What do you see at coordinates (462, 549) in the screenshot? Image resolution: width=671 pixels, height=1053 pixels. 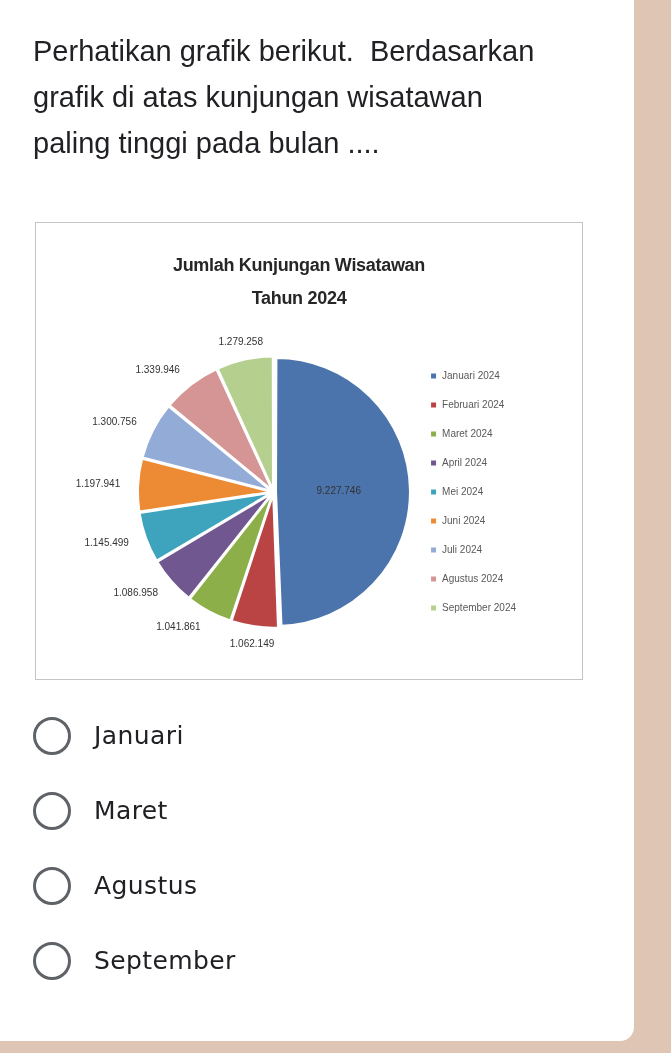 I see `legend-label: Juli 2024` at bounding box center [462, 549].